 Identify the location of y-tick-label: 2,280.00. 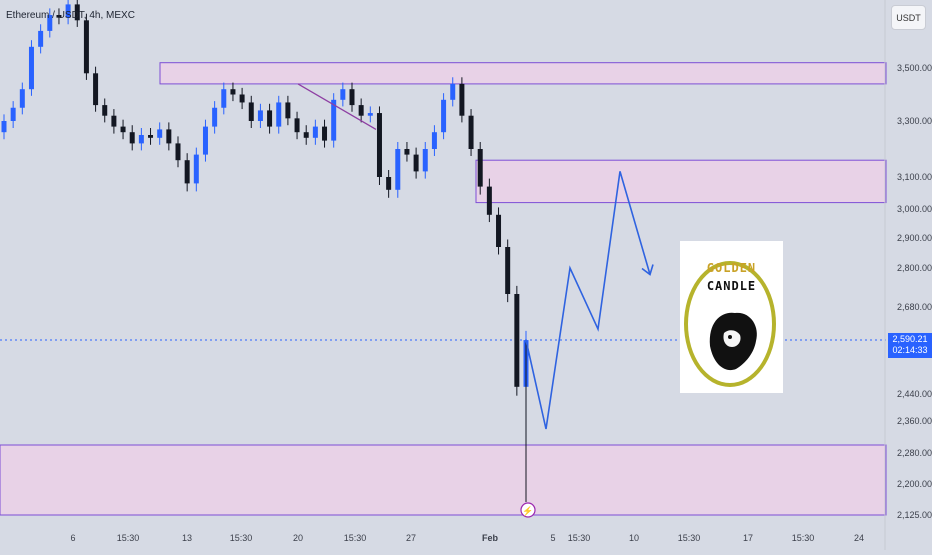
(914, 453).